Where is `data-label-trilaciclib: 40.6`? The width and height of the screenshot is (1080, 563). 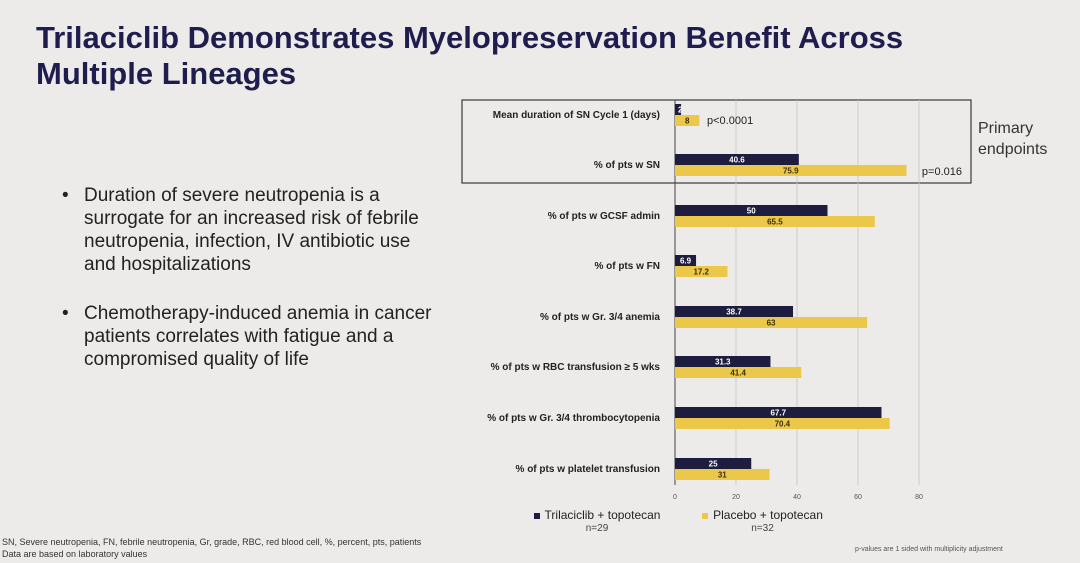 data-label-trilaciclib: 40.6 is located at coordinates (737, 160).